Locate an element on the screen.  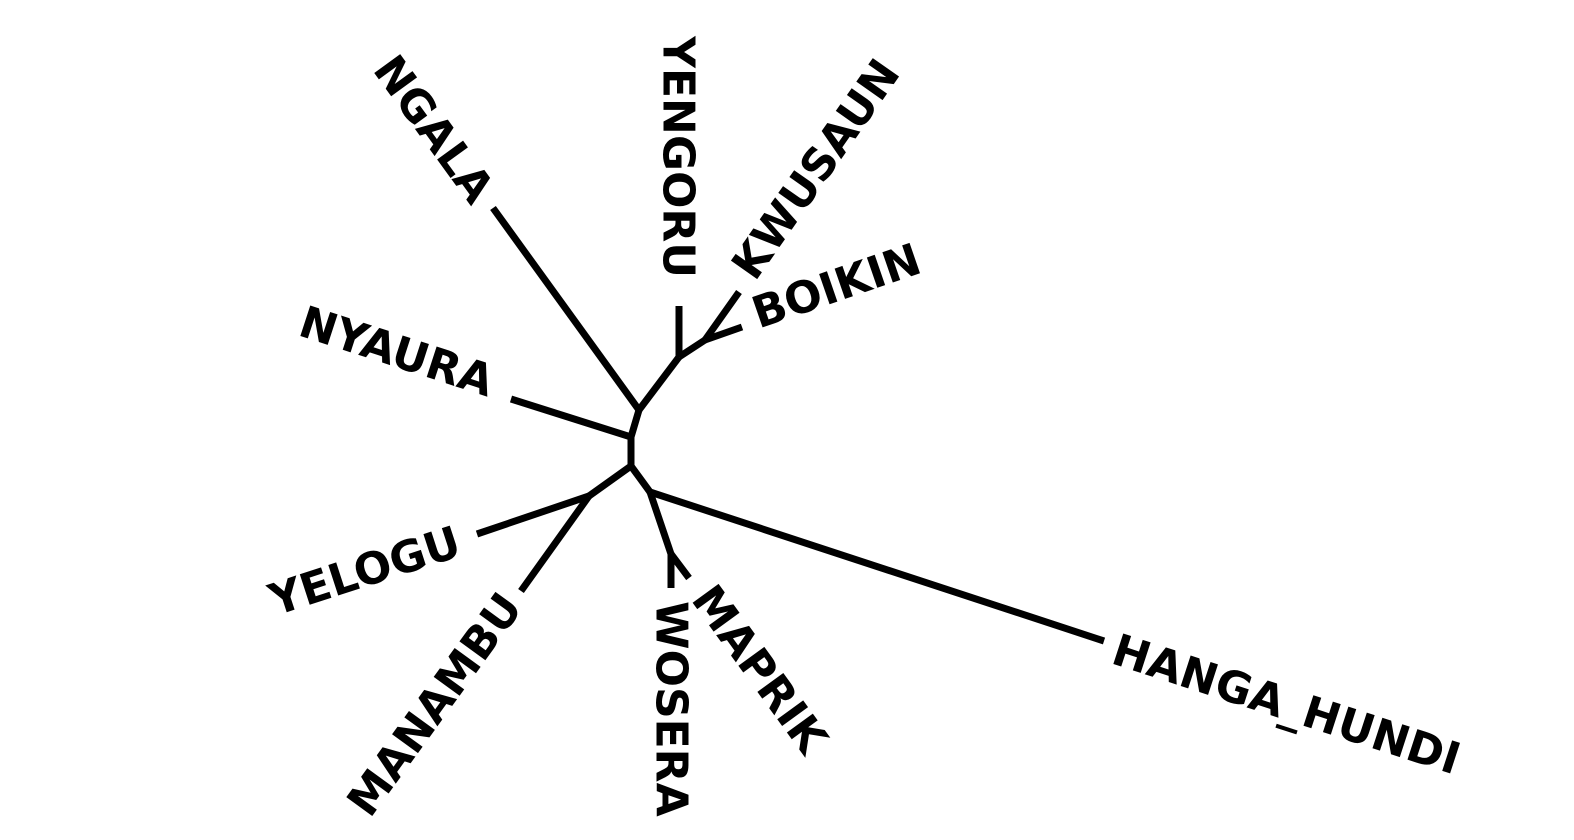
branch-yelogu is located at coordinates (533, 515).